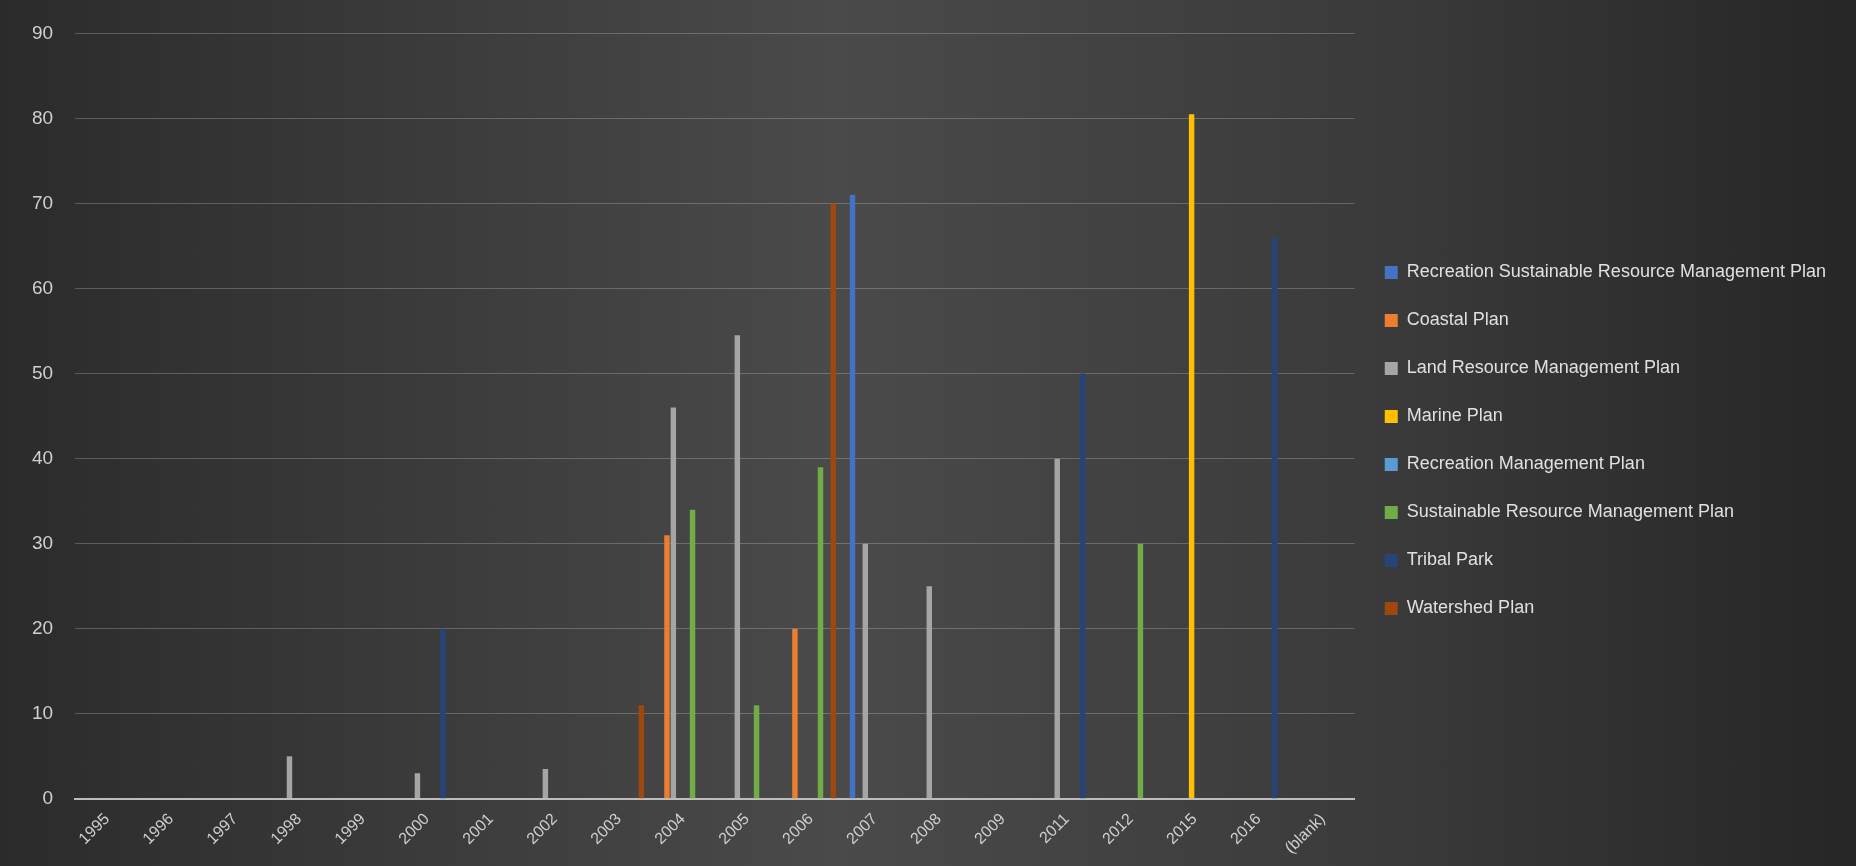 This screenshot has height=866, width=1856. I want to click on legend-label: Recreation Management Plan, so click(1525, 463).